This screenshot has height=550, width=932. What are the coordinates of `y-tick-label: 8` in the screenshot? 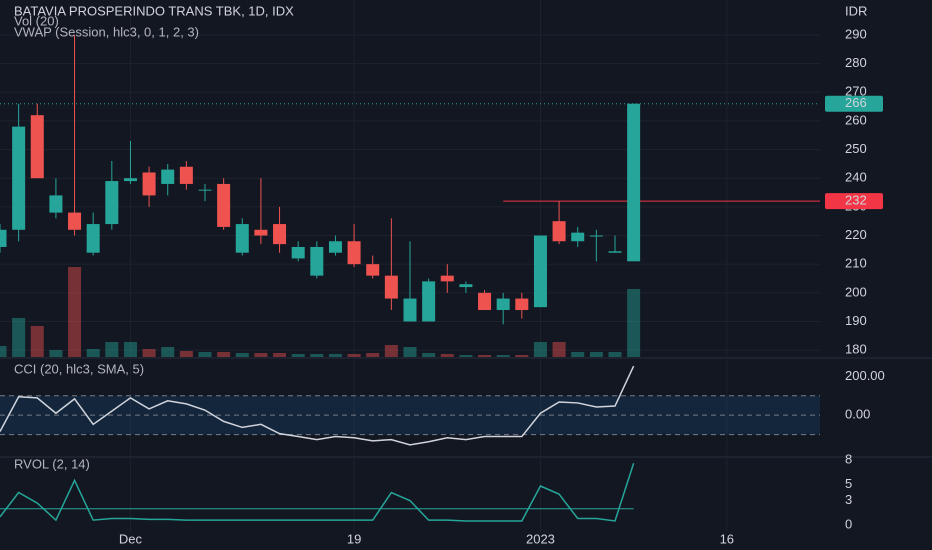 It's located at (848, 458).